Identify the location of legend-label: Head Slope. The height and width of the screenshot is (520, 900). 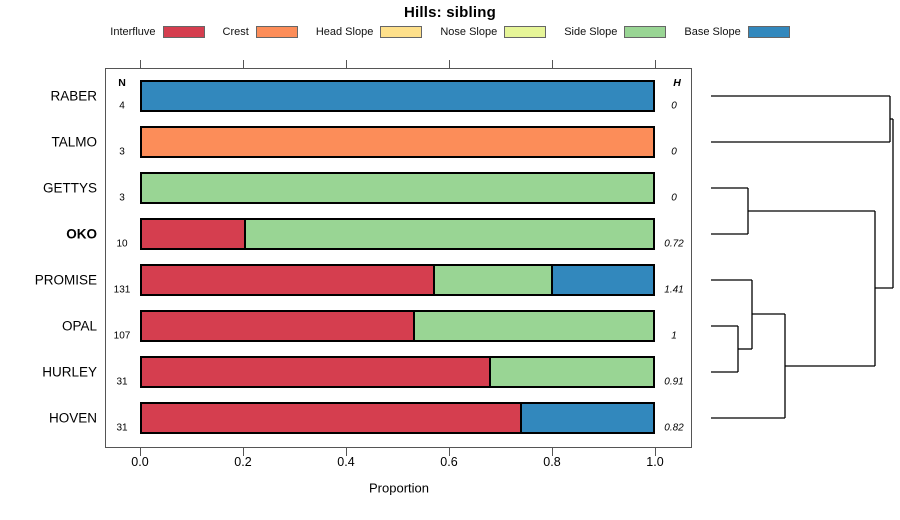
(344, 32).